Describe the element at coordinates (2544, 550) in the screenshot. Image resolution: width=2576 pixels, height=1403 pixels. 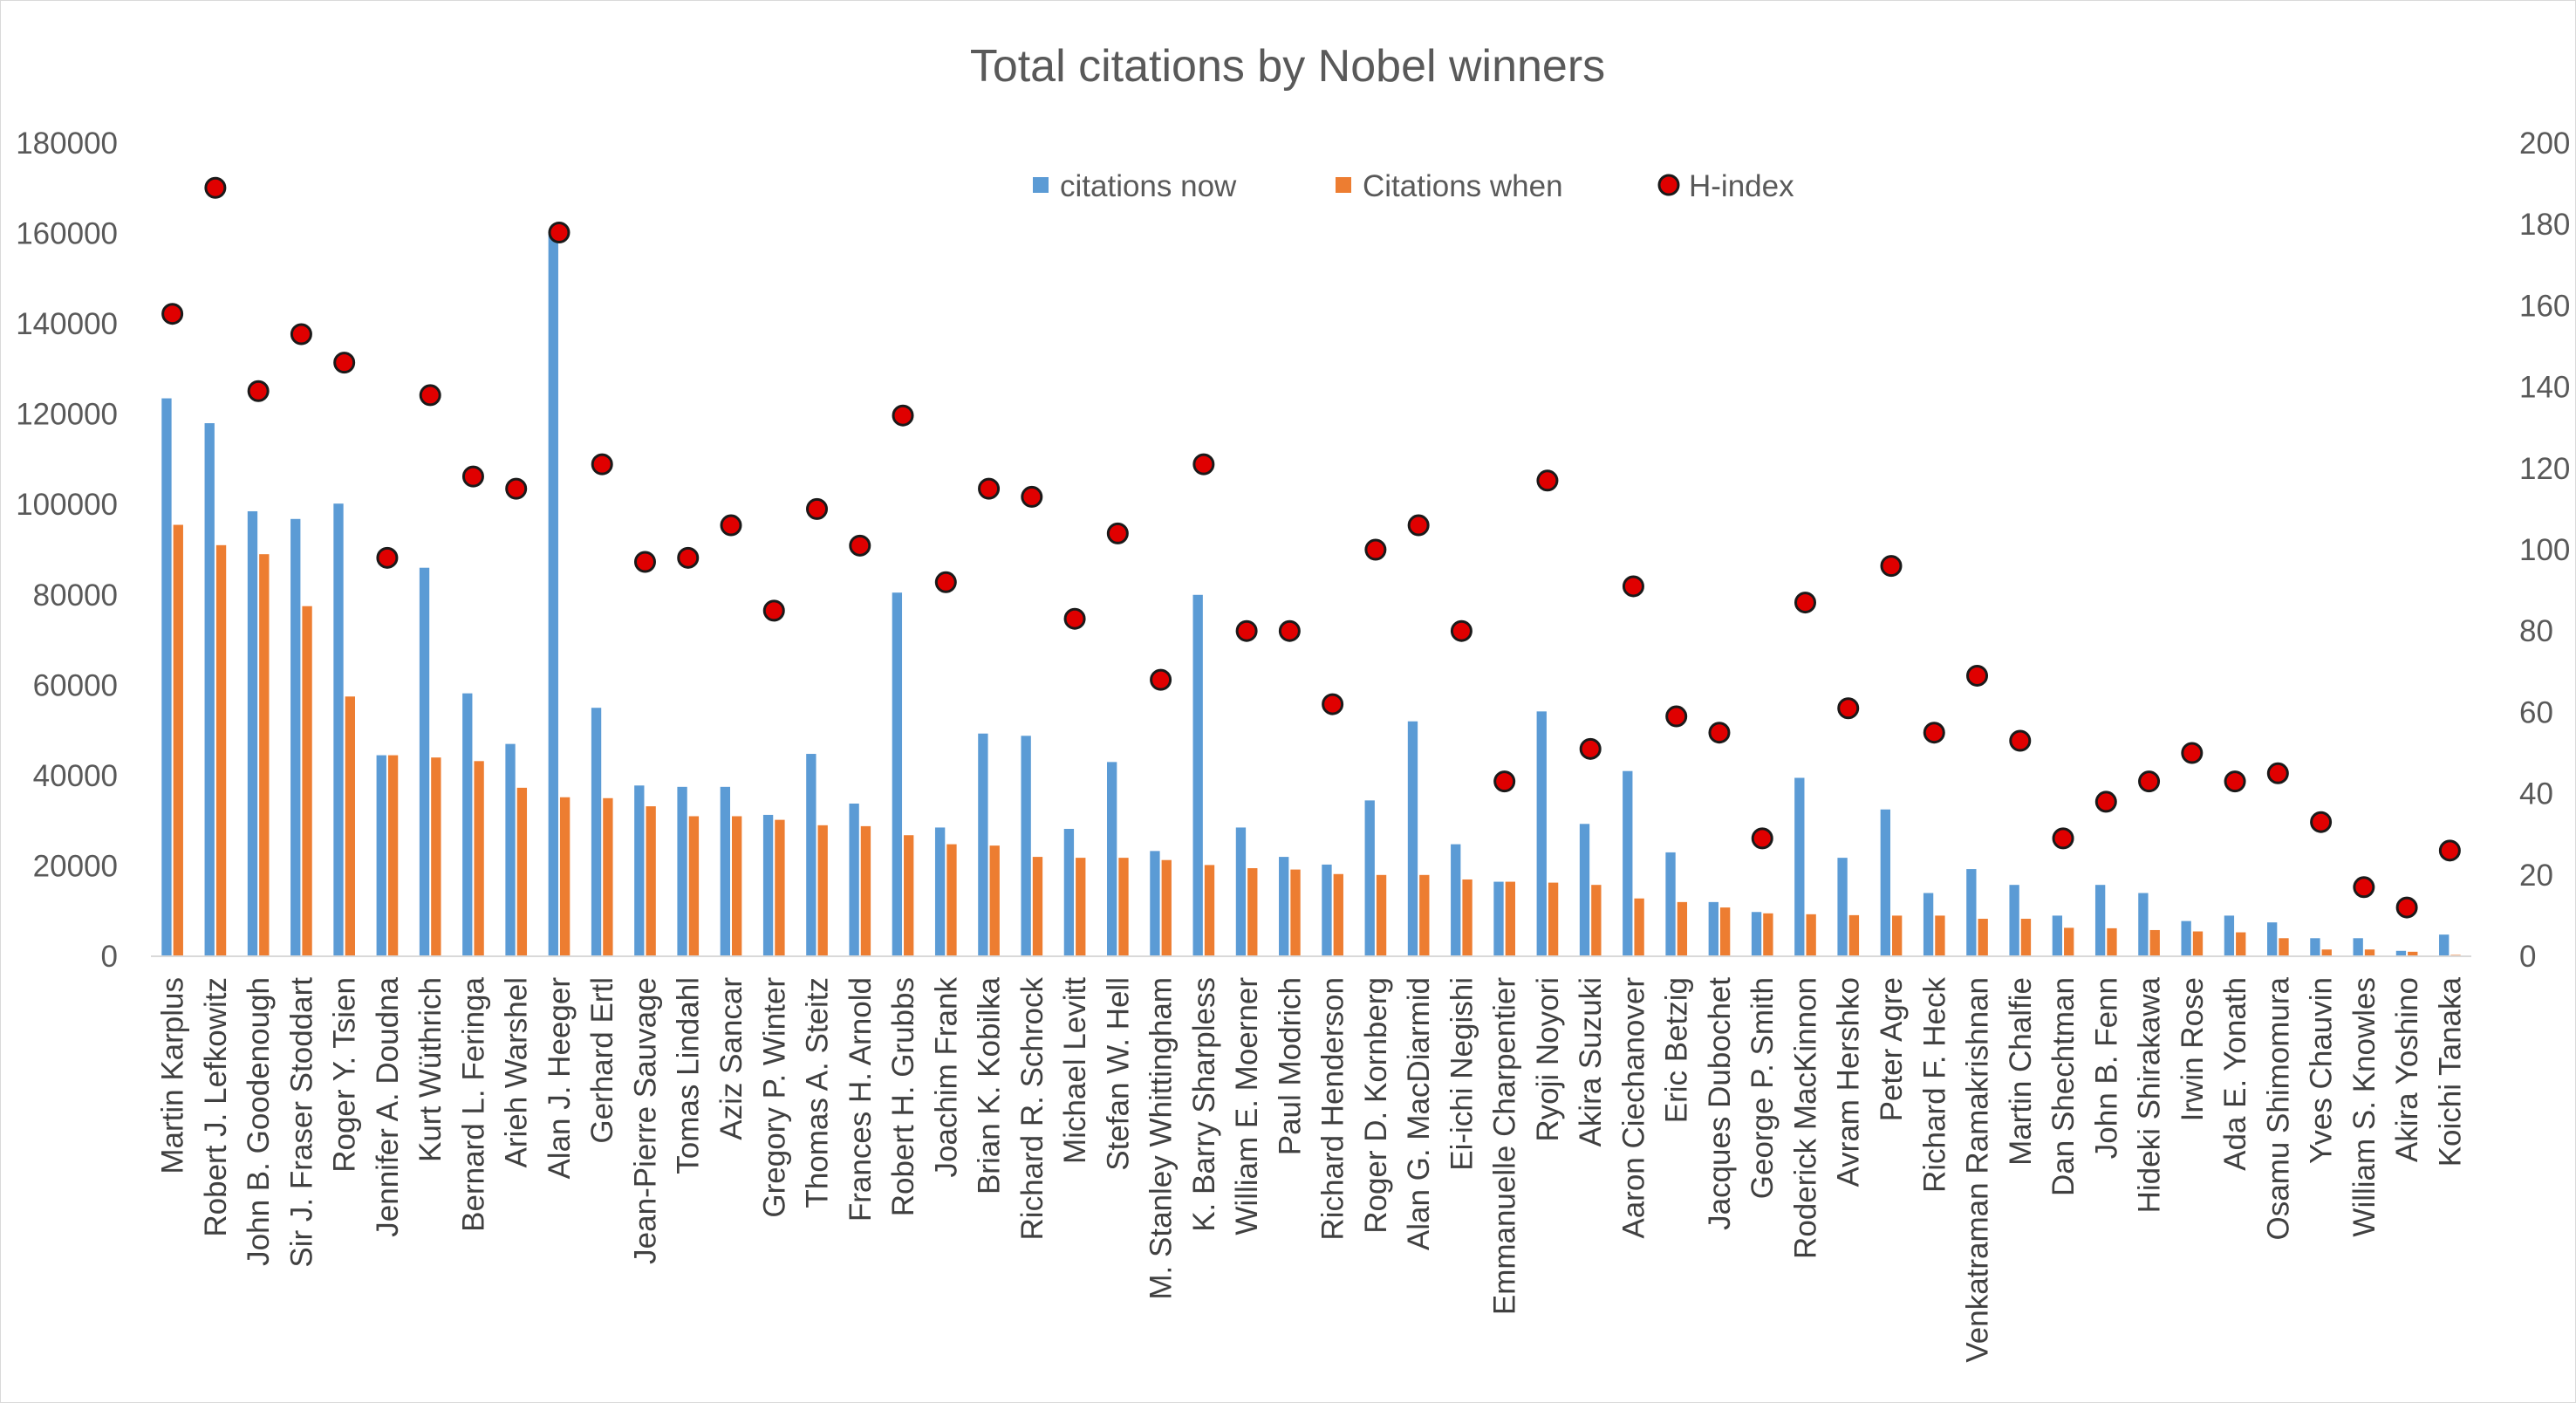
I see `right-axis-ticks: 0 20 40 60 80 100 120 140 160 180 200` at that location.